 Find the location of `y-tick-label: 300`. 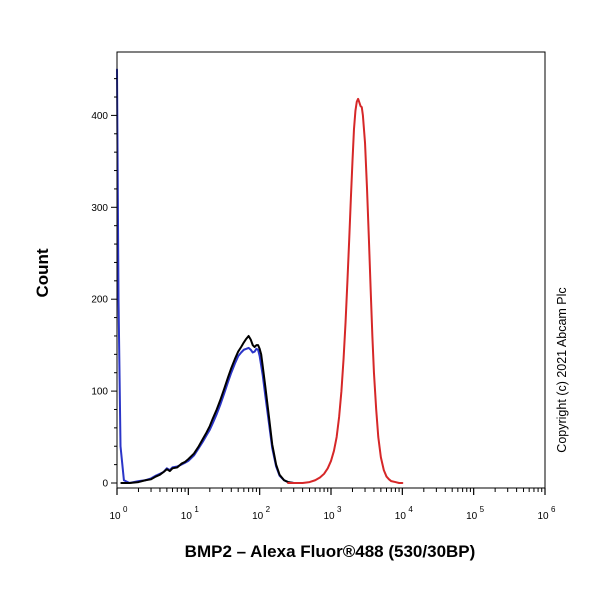

y-tick-label: 300 is located at coordinates (99, 208).